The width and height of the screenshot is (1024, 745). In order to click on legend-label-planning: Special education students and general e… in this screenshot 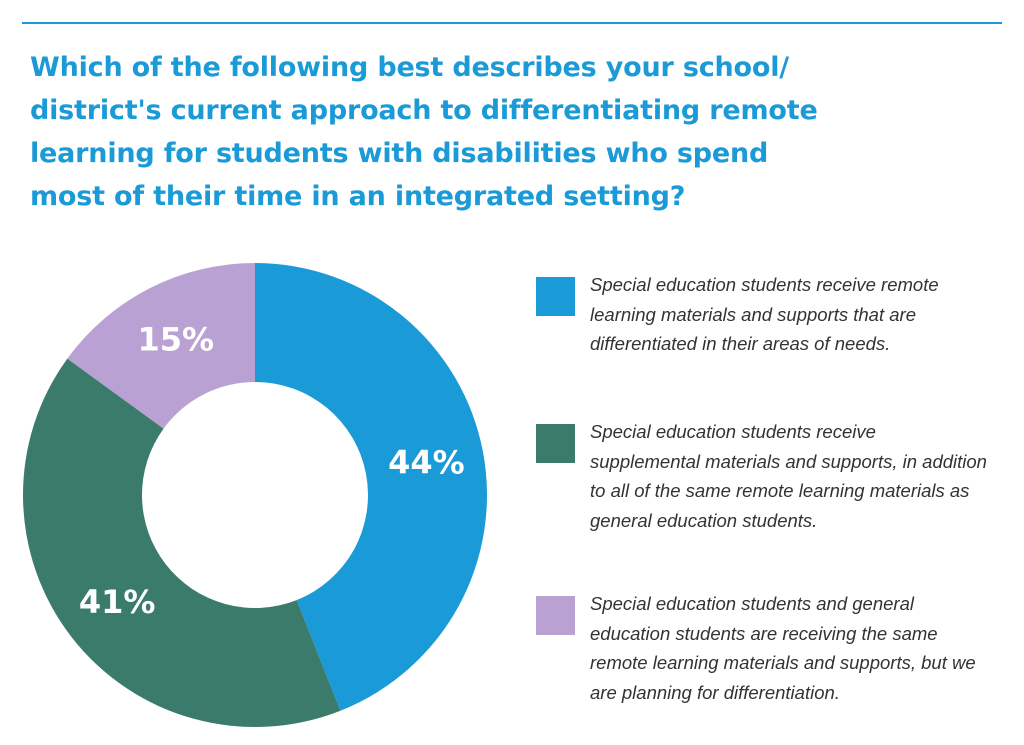, I will do `click(783, 648)`.